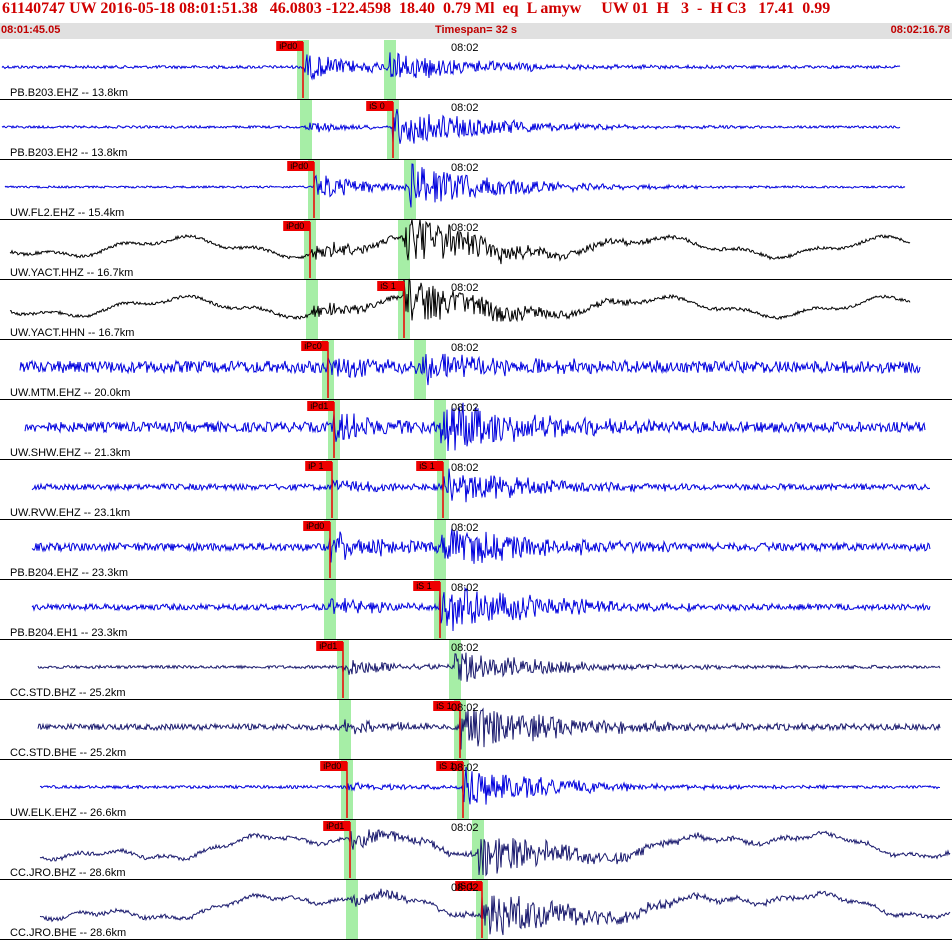 This screenshot has height=940, width=952. I want to click on trace-panel: iPd0 iS 108:02 UW.ELK.EHZ -- 26.6km, so click(476, 790).